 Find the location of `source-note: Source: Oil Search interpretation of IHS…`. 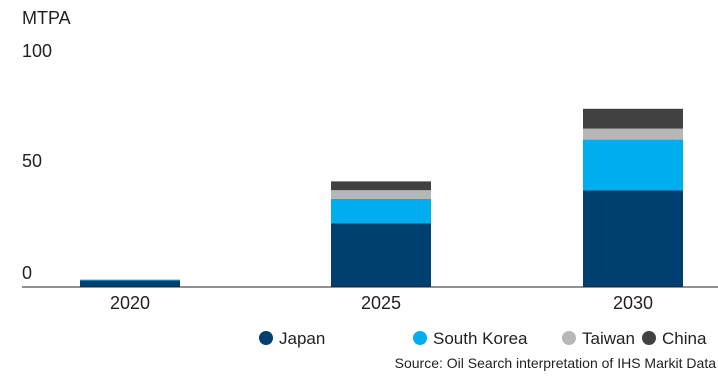

source-note: Source: Oil Search interpretation of IHS… is located at coordinates (556, 363).